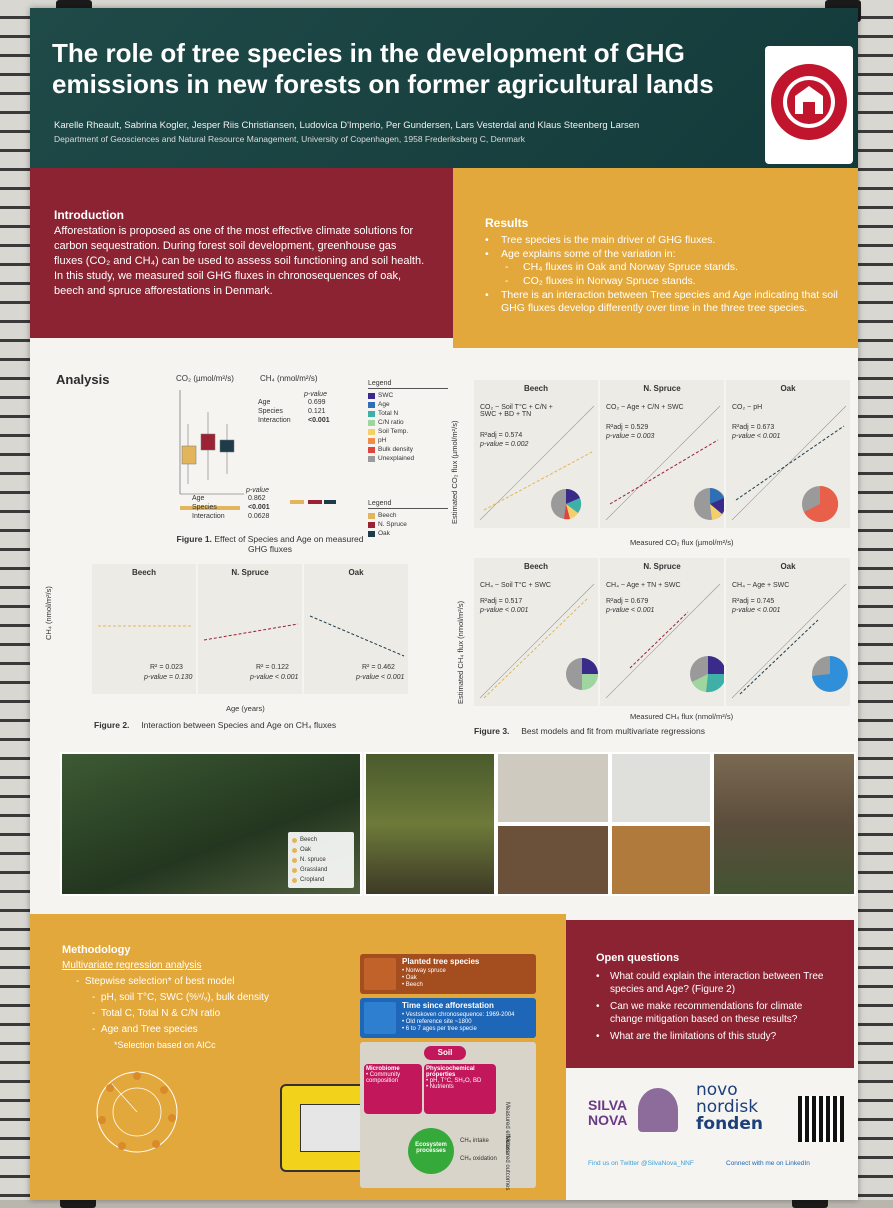 This screenshot has width=893, height=1208. I want to click on linkedin-link: Connect with me on LinkedIn, so click(768, 1163).